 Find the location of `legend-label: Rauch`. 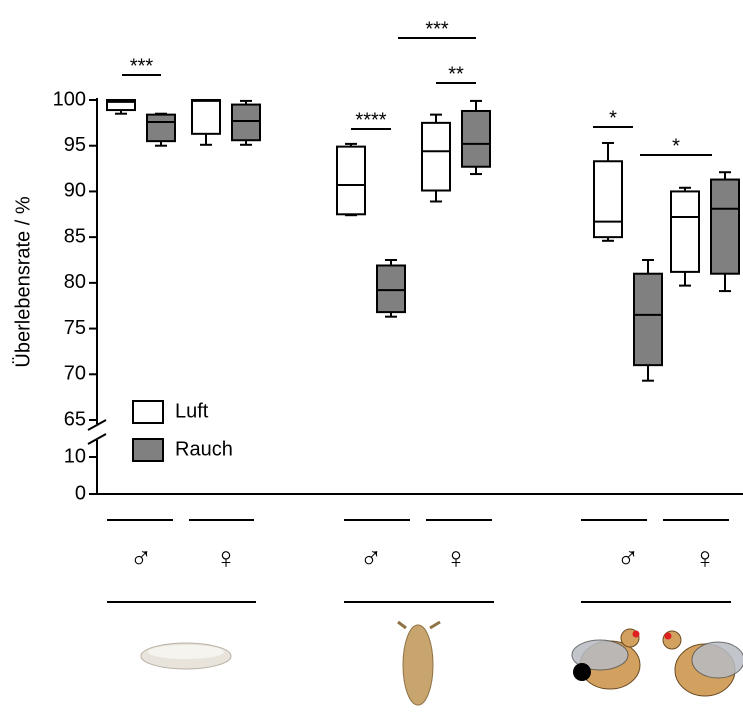

legend-label: Rauch is located at coordinates (204, 449).